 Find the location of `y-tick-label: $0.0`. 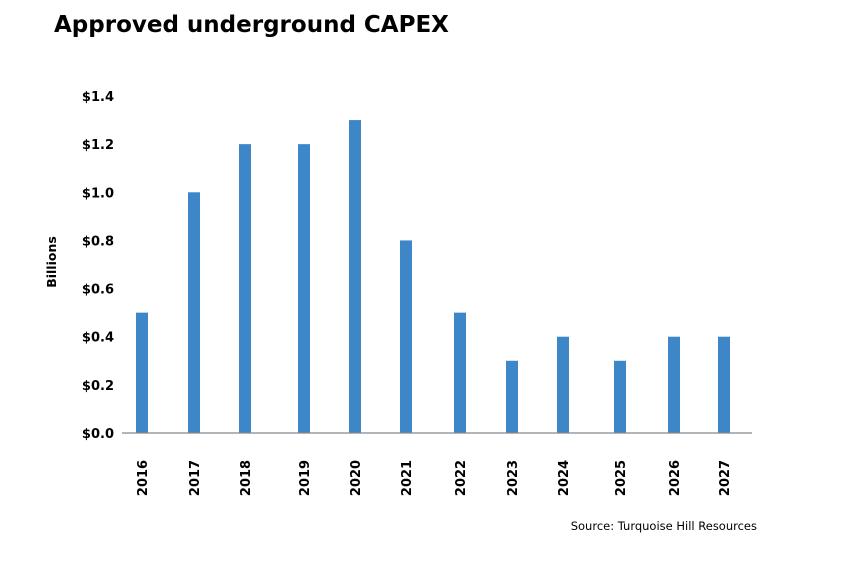

y-tick-label: $0.0 is located at coordinates (98, 434).